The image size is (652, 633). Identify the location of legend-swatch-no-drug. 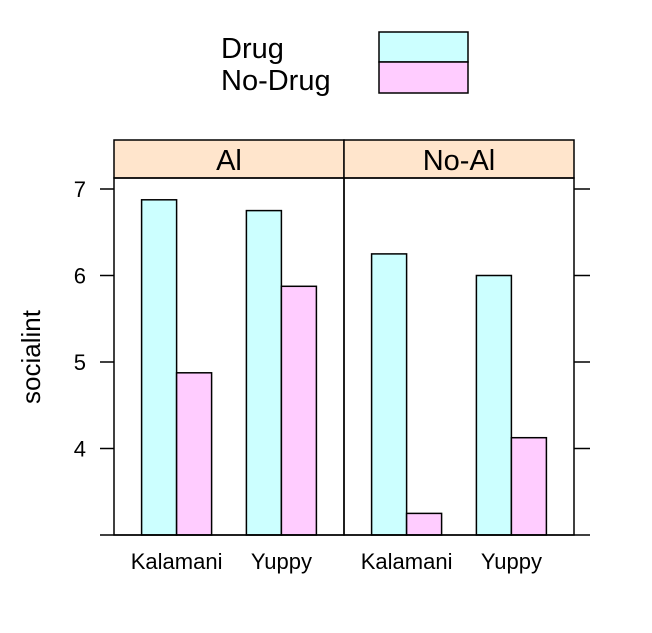
(423, 77).